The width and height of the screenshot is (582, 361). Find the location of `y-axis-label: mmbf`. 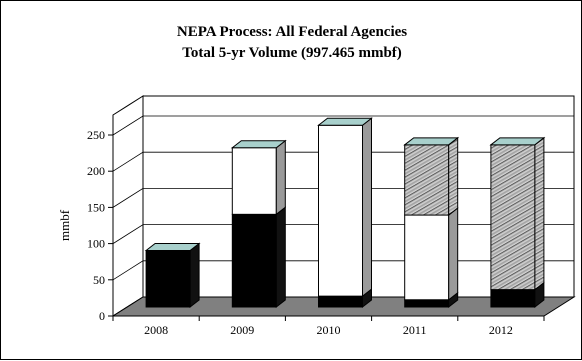

y-axis-label: mmbf is located at coordinates (64, 225).